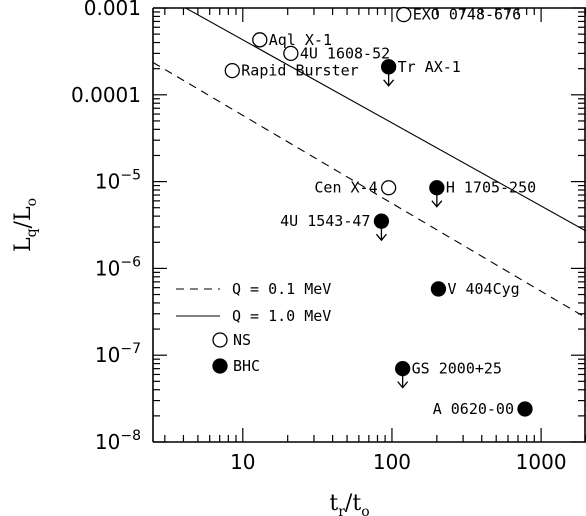 This screenshot has width=586, height=516. What do you see at coordinates (491, 188) in the screenshot?
I see `point-label: H 1705-250` at bounding box center [491, 188].